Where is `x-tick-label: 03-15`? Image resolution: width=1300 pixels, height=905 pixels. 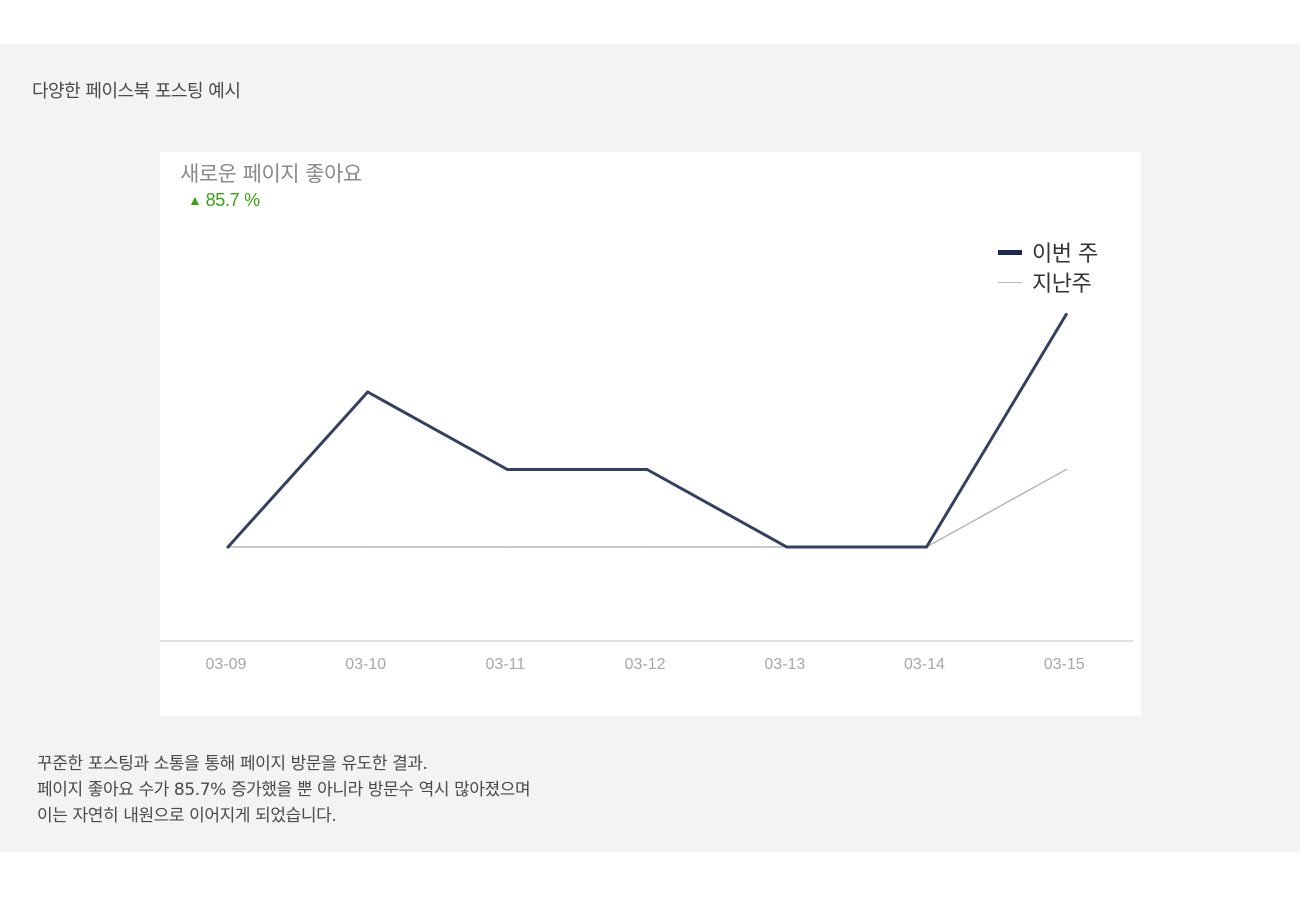
x-tick-label: 03-15 is located at coordinates (1064, 664).